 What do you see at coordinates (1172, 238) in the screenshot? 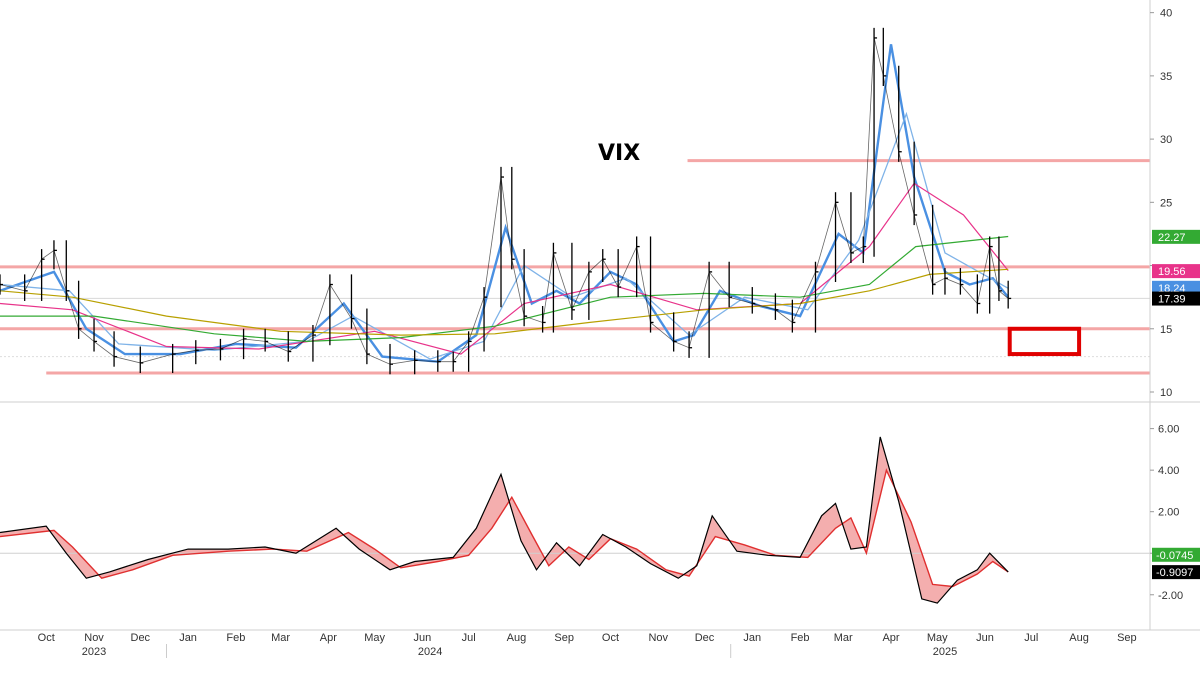
I see `value-badge-label: 22.27` at bounding box center [1172, 238].